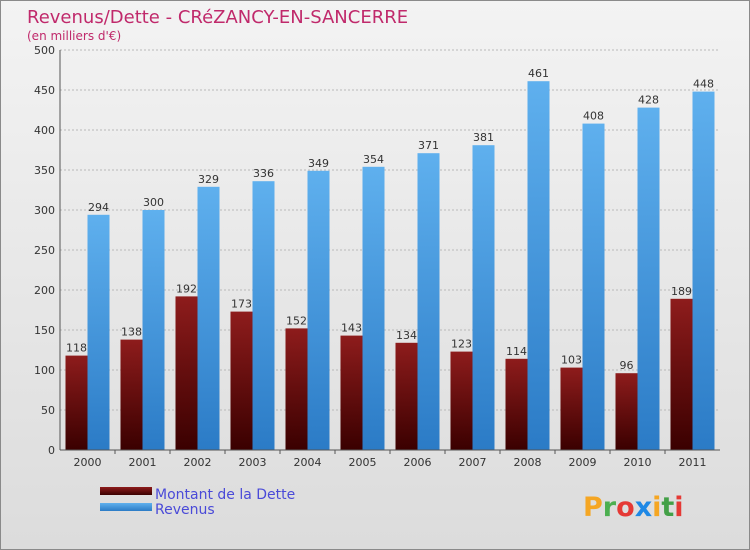  What do you see at coordinates (98, 207) in the screenshot?
I see `value-label-revenus: 294` at bounding box center [98, 207].